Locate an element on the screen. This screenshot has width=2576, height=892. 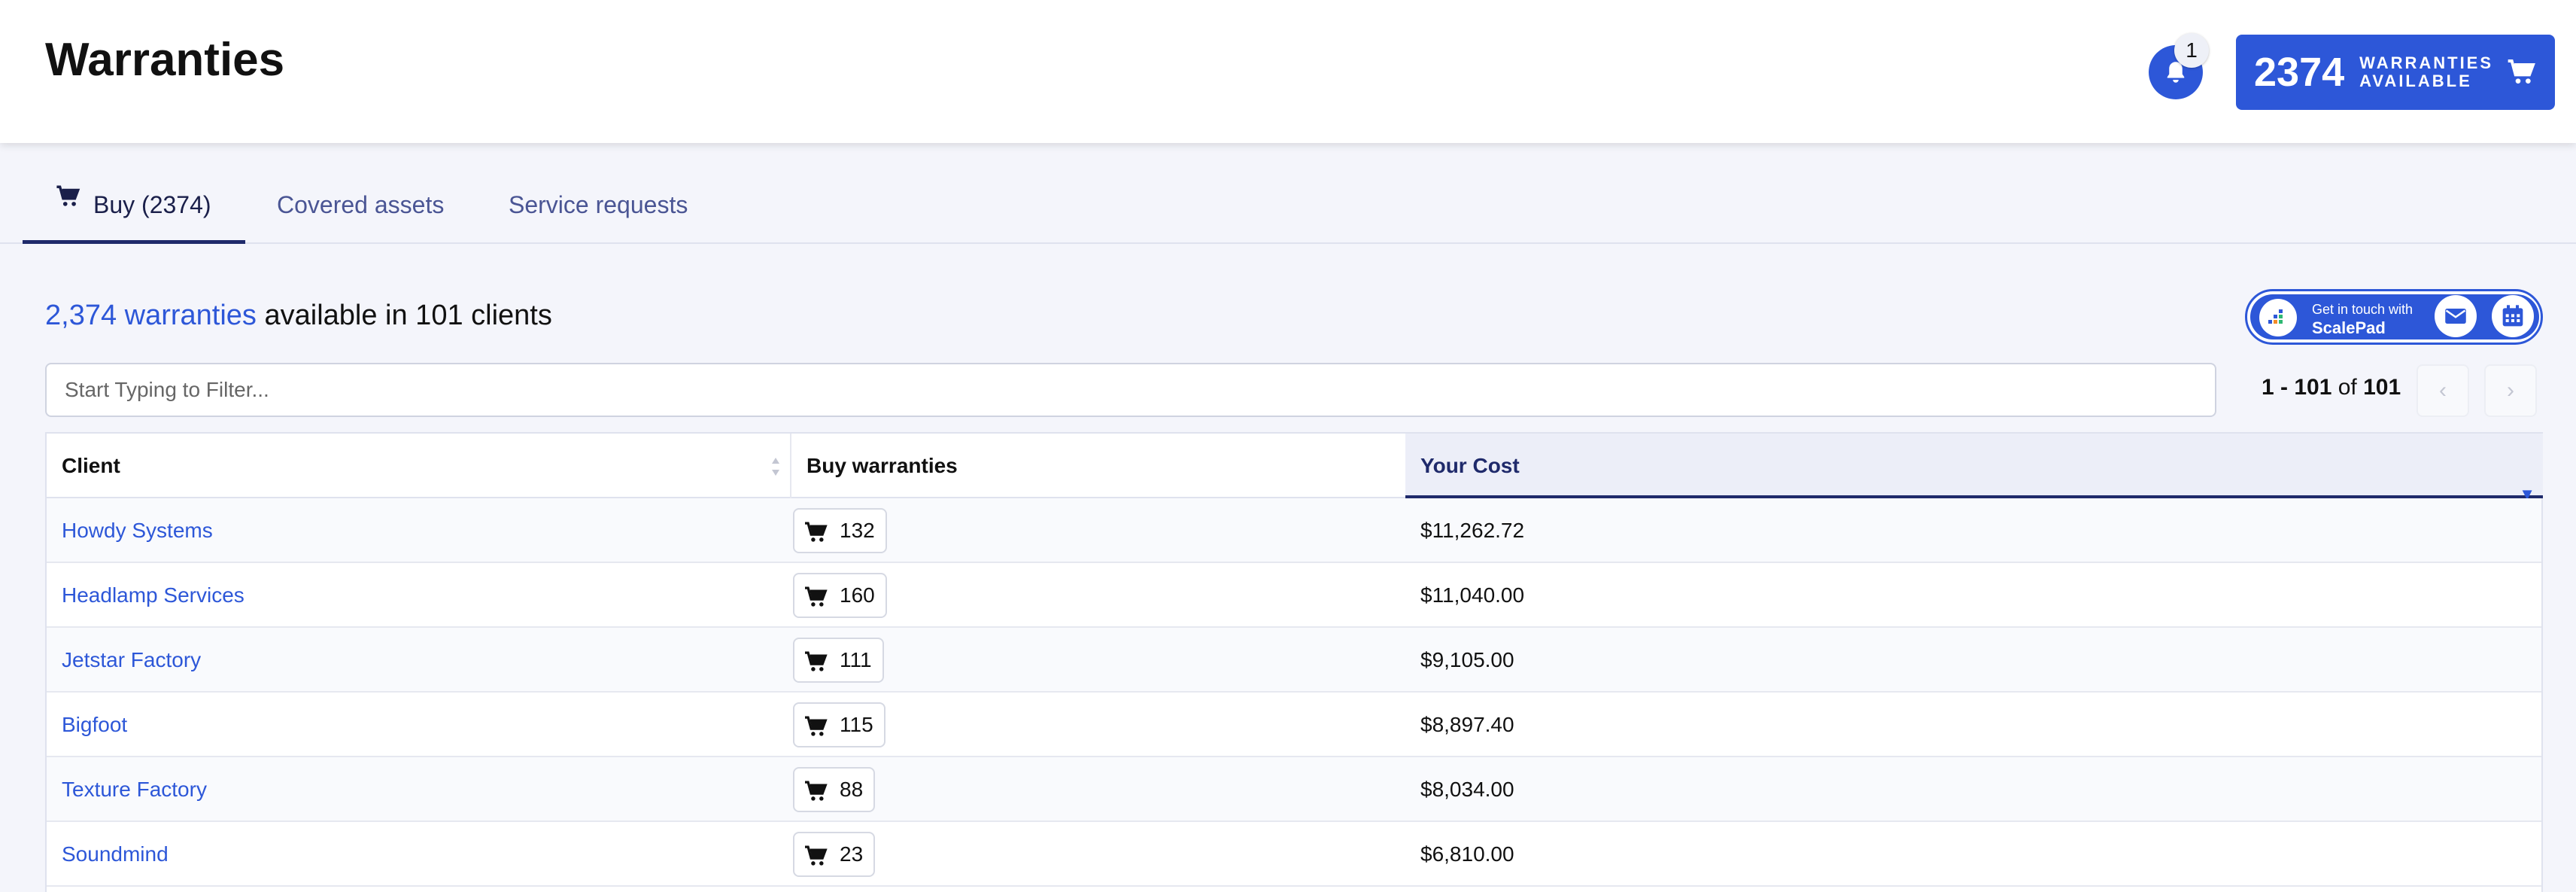
client-link: Soundmind is located at coordinates (115, 854).